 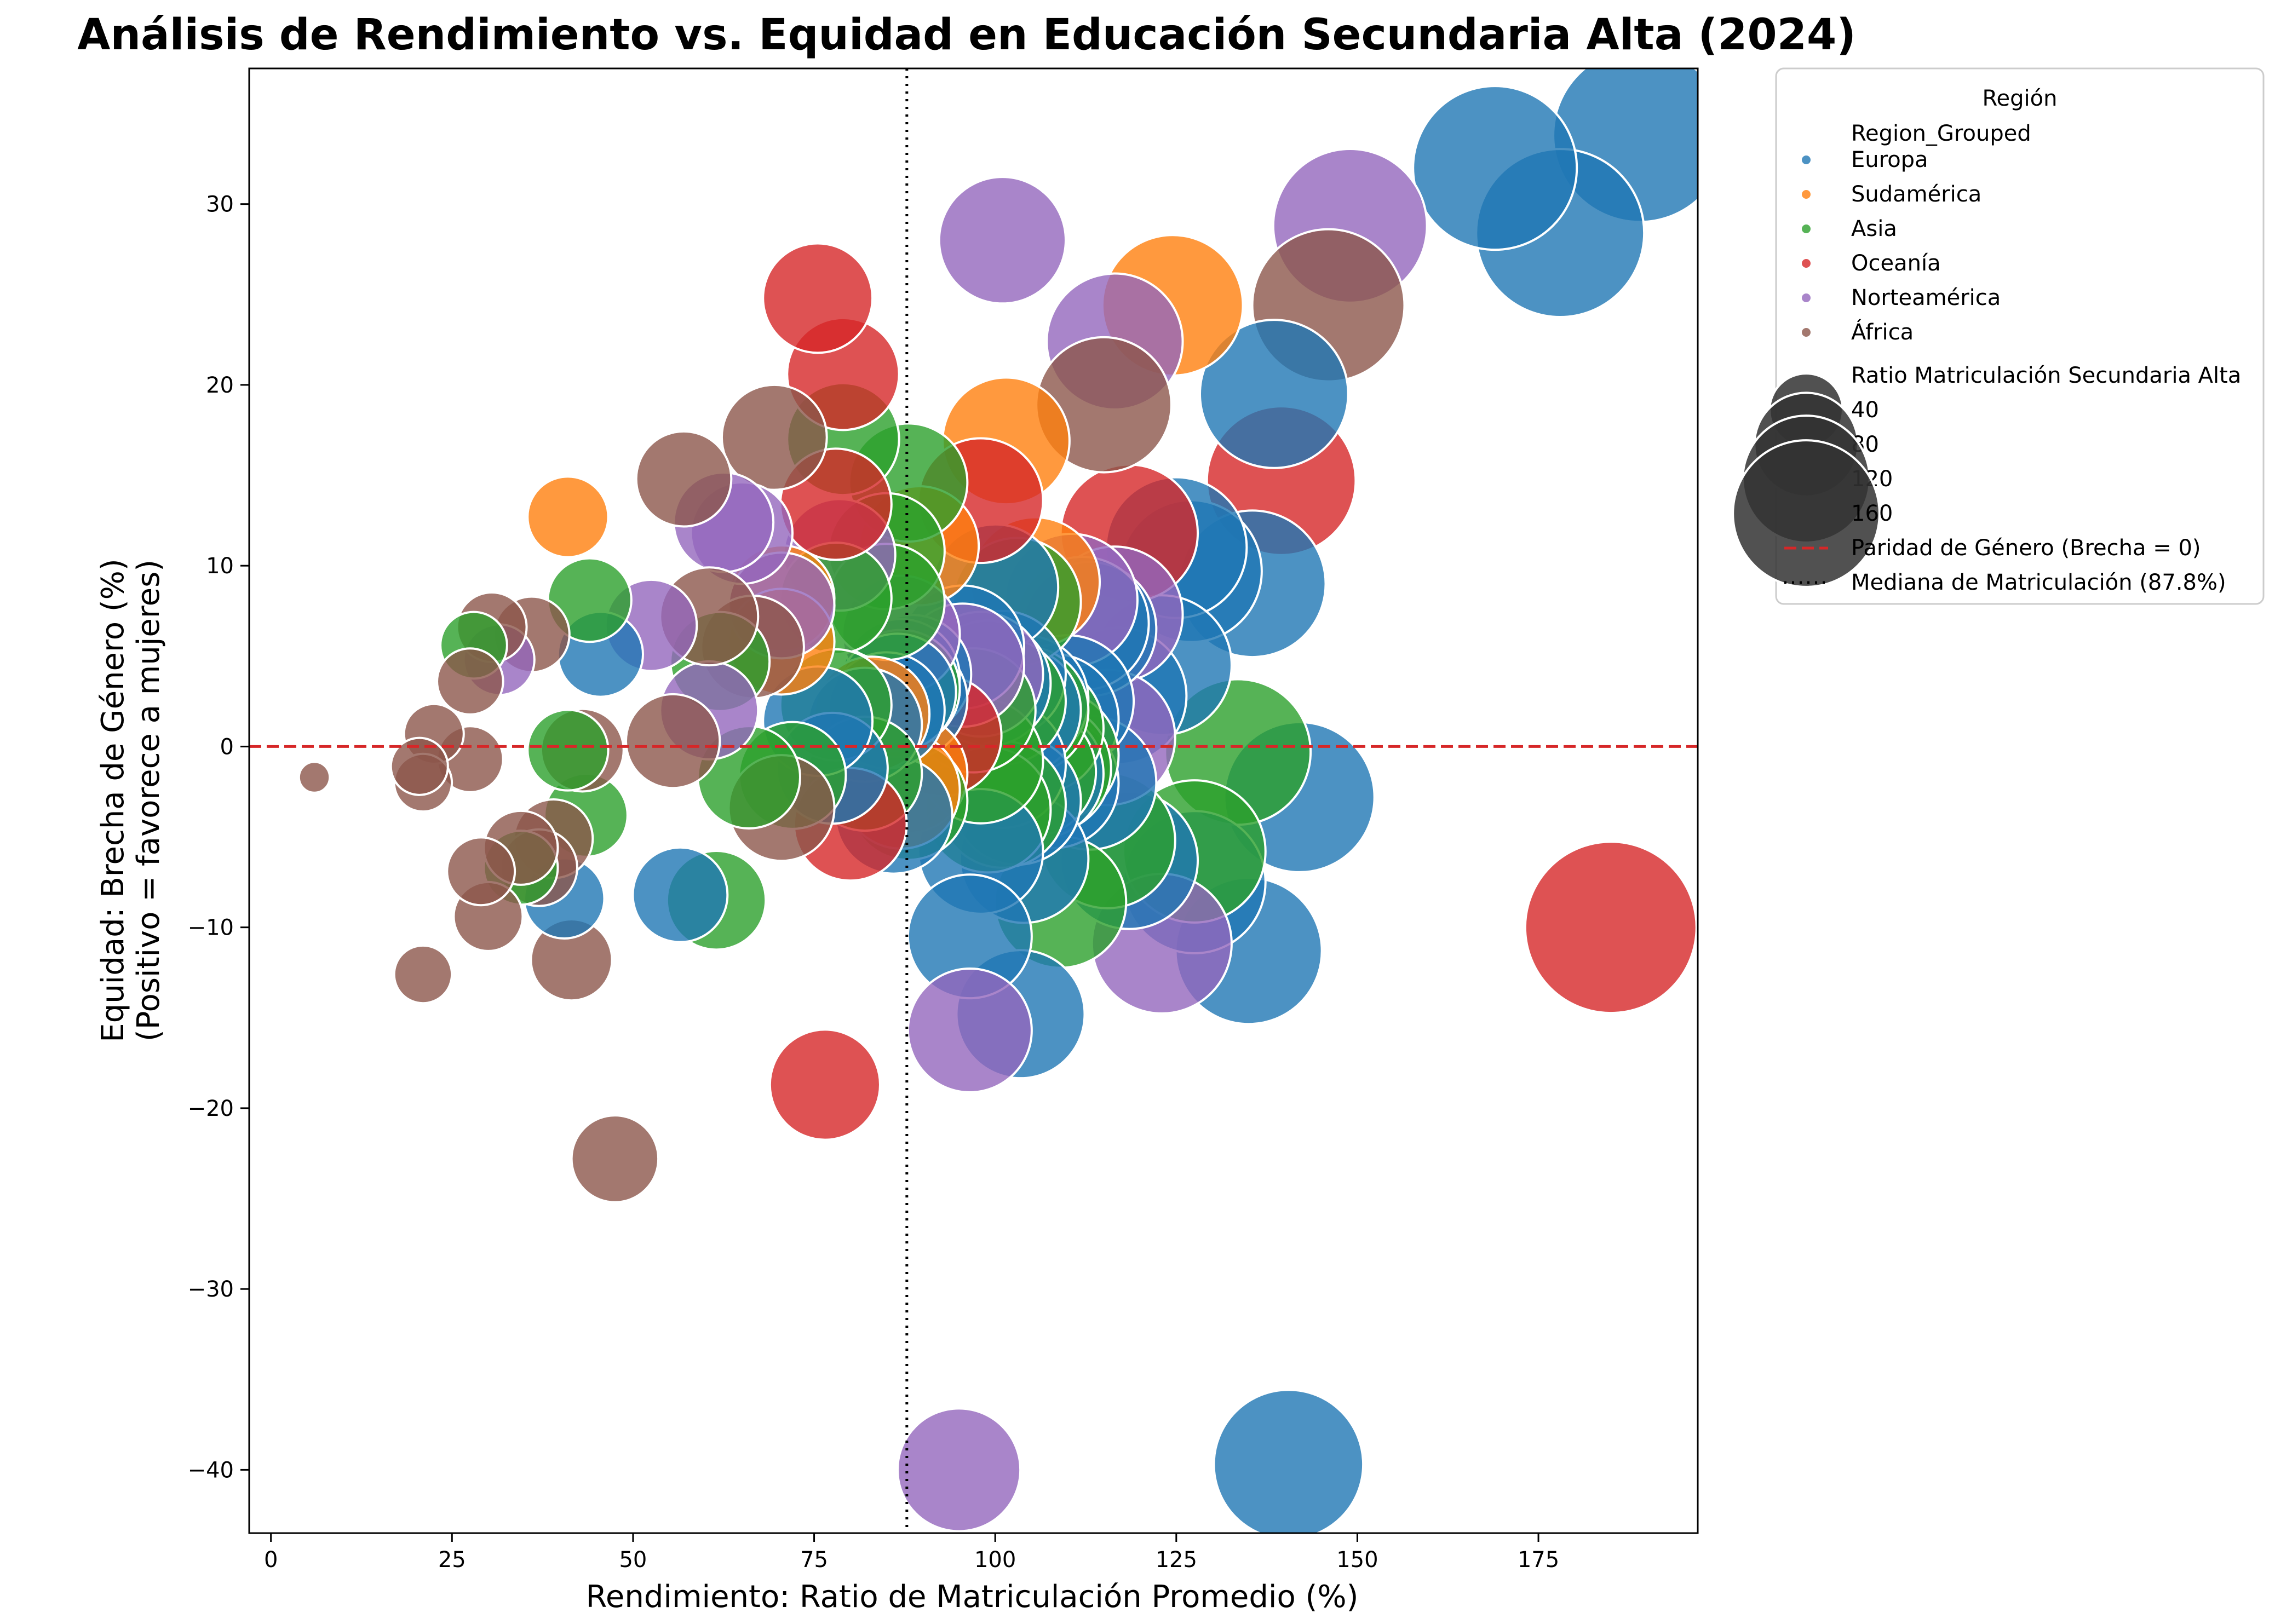 I want to click on point-oceanía-0, so click(x=818, y=298).